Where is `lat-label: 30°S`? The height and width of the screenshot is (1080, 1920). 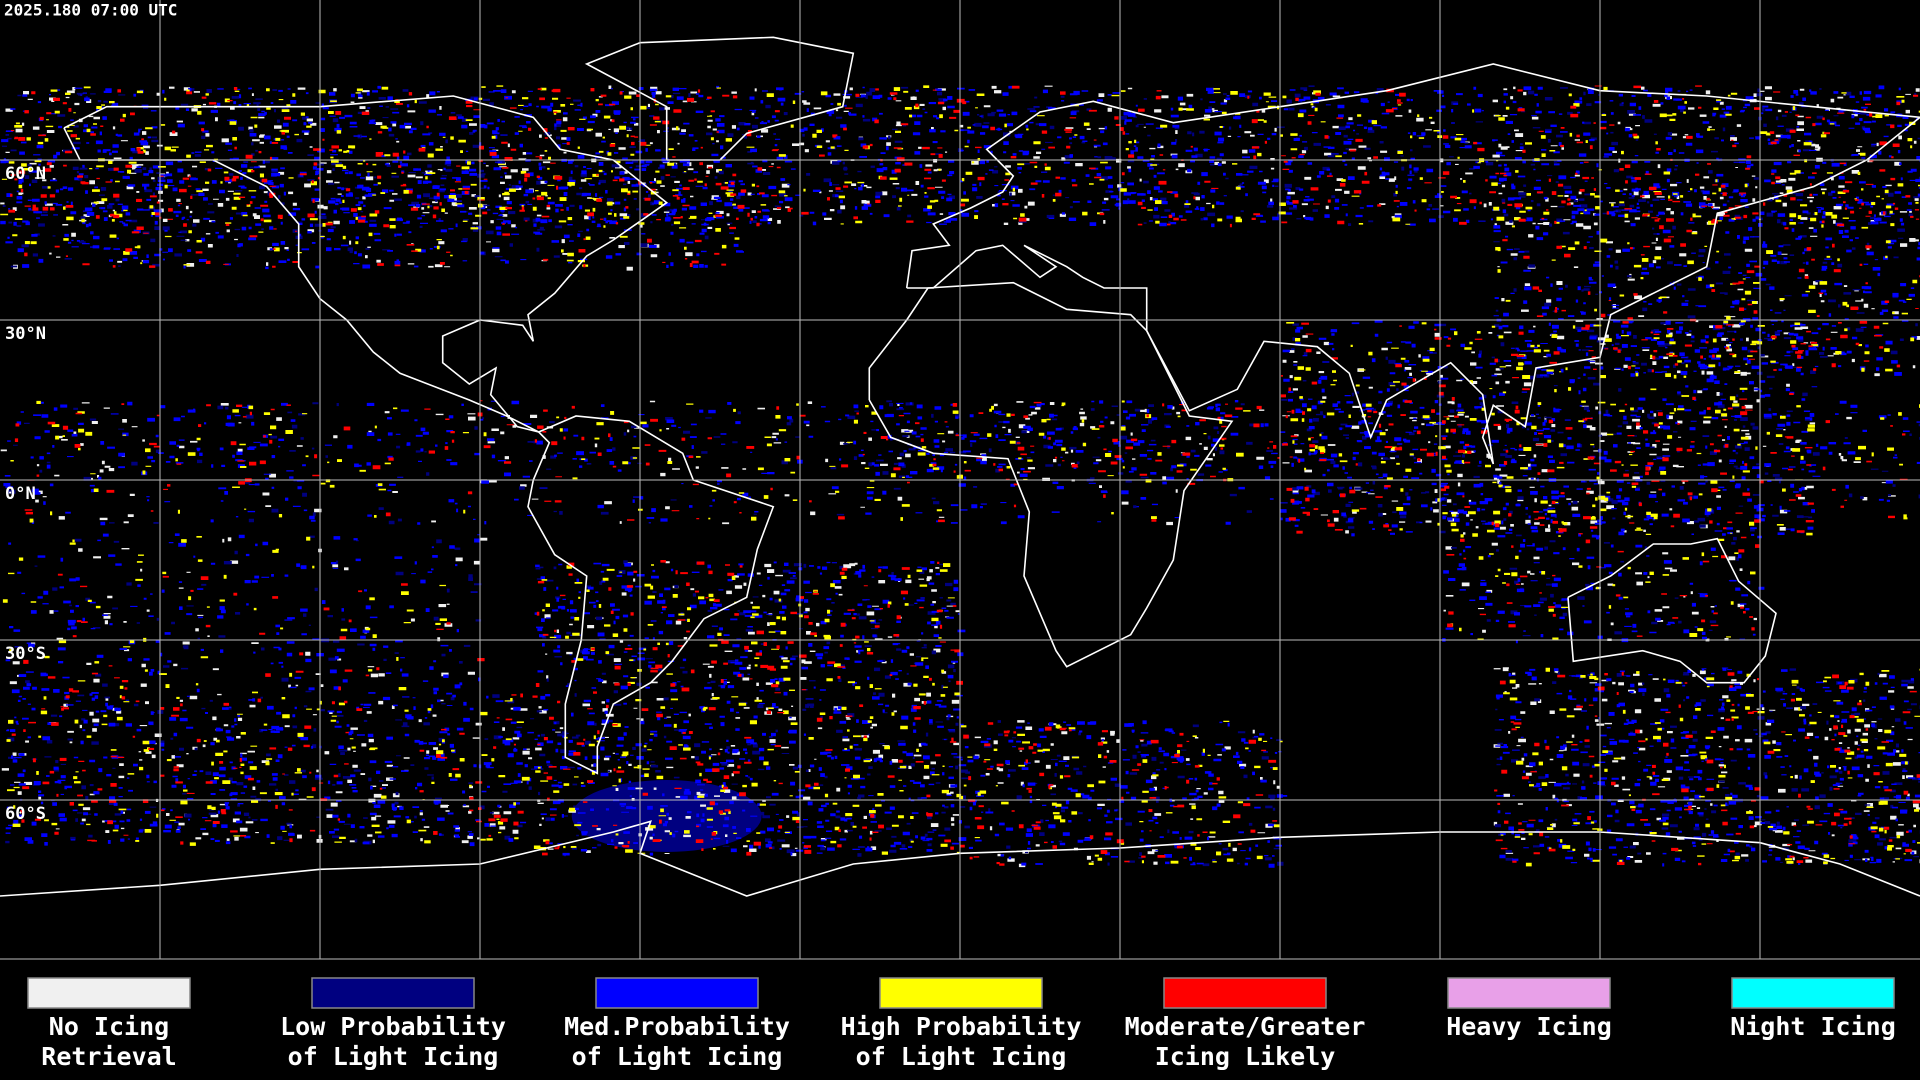
lat-label: 30°S is located at coordinates (25, 654).